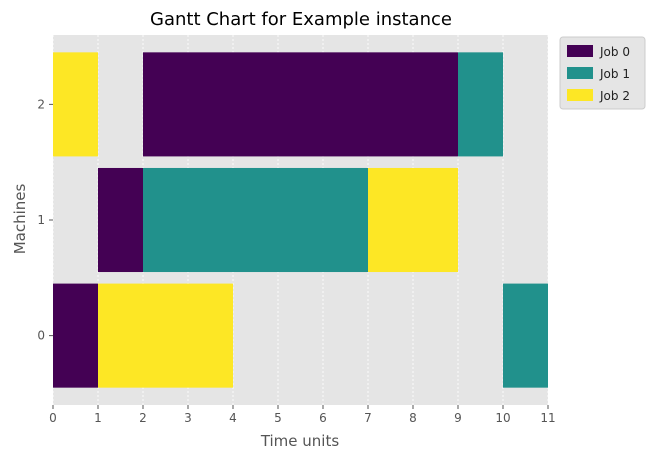  I want to click on x-tick-label: 2, so click(143, 418).